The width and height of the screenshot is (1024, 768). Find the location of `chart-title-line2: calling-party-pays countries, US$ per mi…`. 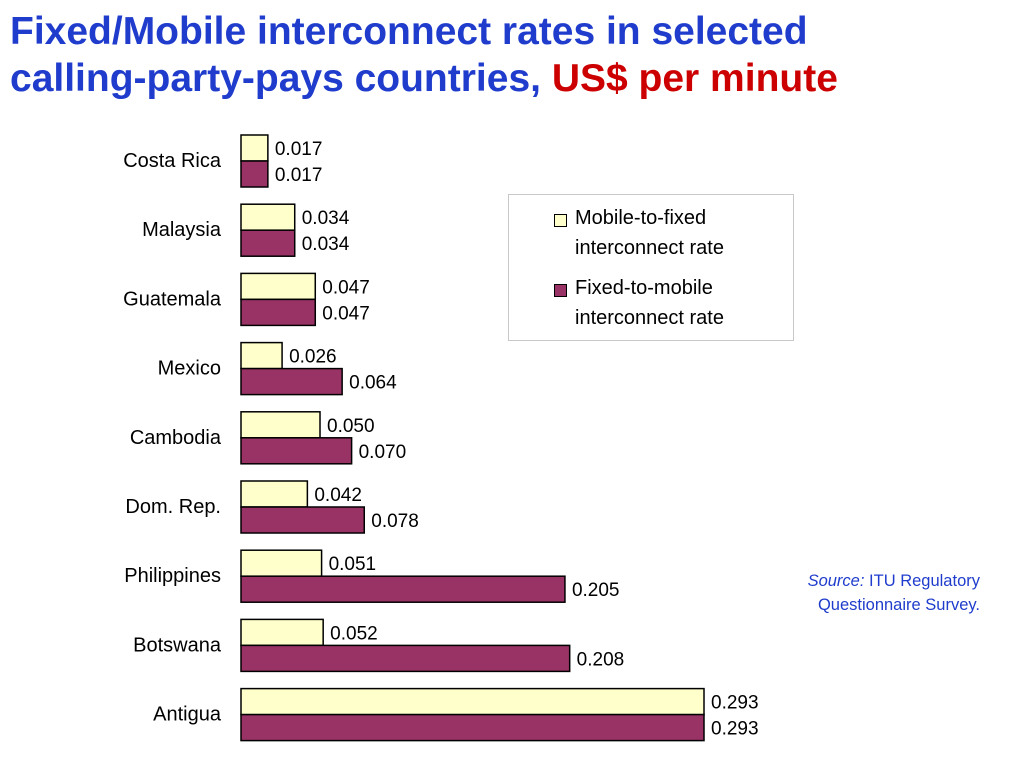

chart-title-line2: calling-party-pays countries, US$ per mi… is located at coordinates (510, 78).